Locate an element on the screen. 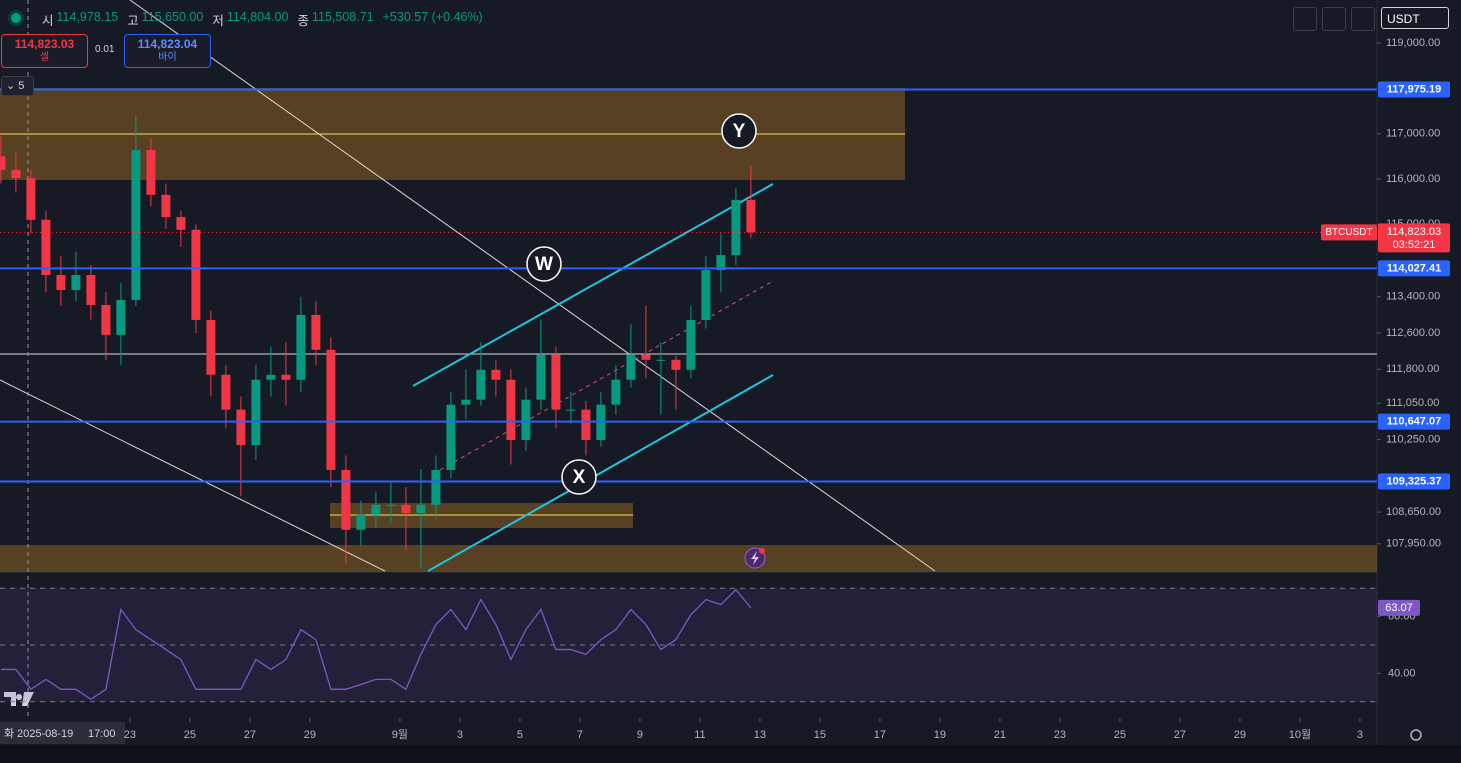 The image size is (1461, 763). spread: 0.01 is located at coordinates (105, 49).